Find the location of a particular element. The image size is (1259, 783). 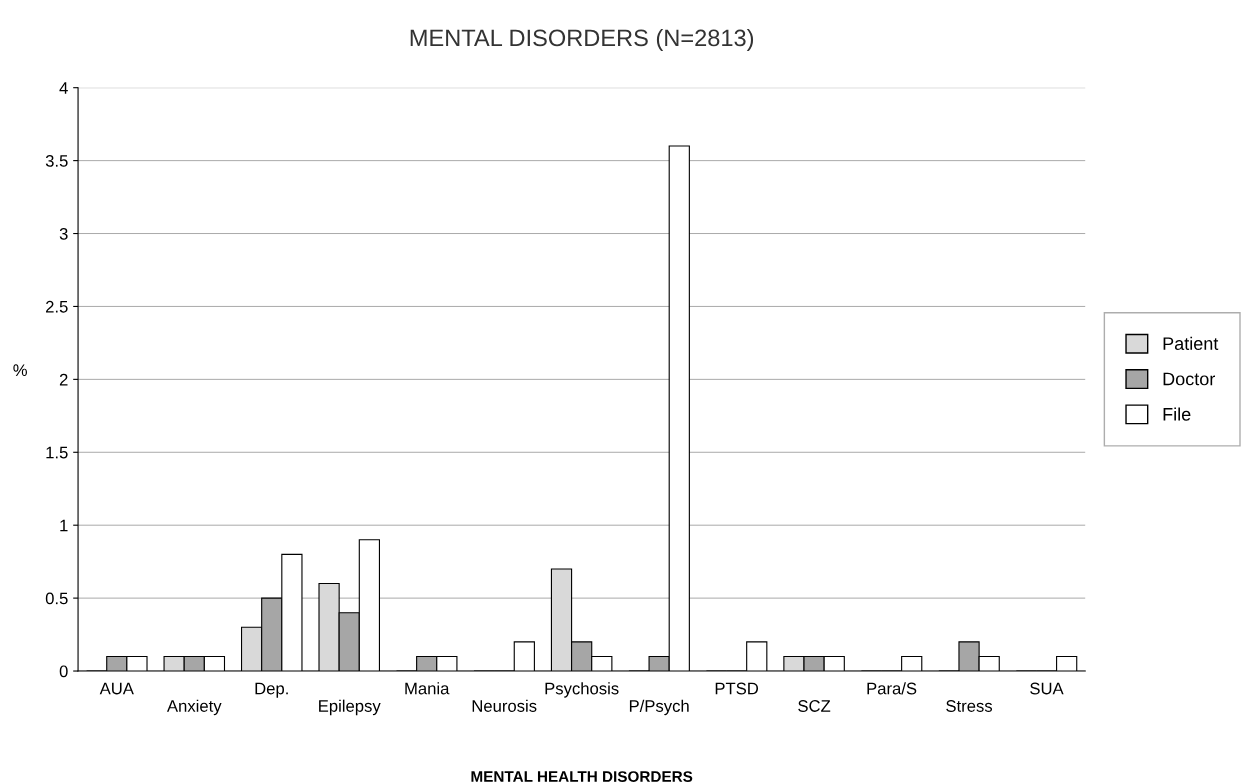

x-tick-label: Psychosis is located at coordinates (582, 690).